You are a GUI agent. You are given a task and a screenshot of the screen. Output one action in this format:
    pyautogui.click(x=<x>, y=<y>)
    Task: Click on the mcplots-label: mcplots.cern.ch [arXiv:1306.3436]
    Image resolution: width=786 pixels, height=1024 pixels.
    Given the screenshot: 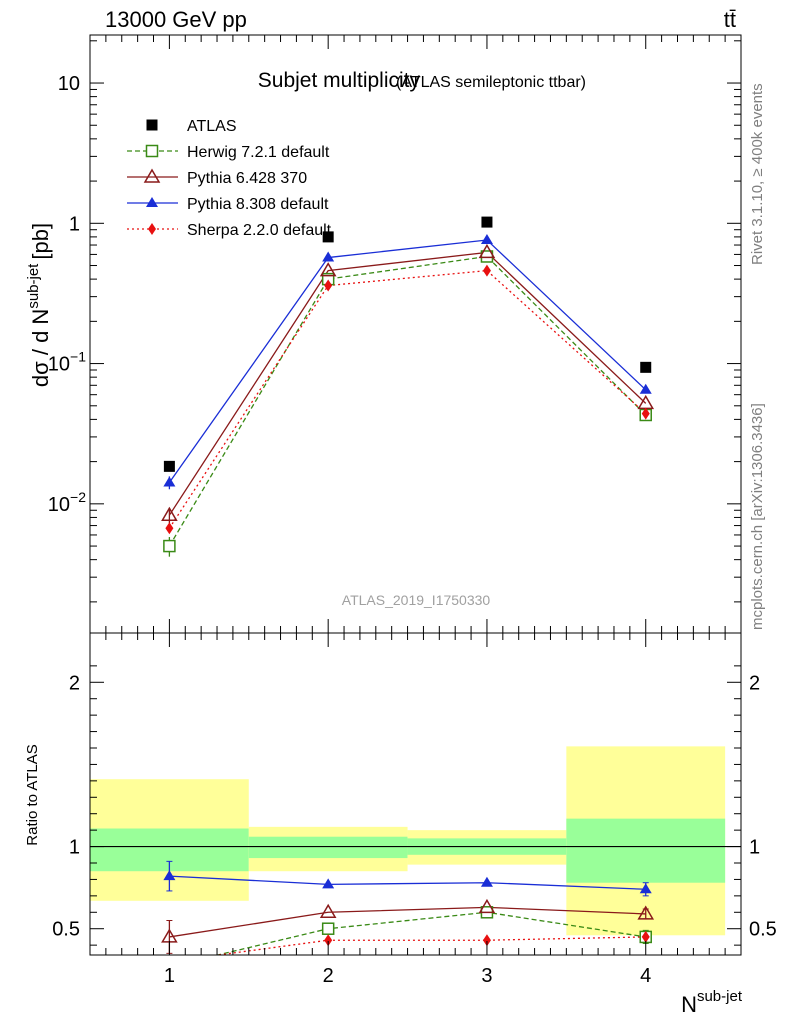 What is the action you would take?
    pyautogui.click(x=757, y=516)
    